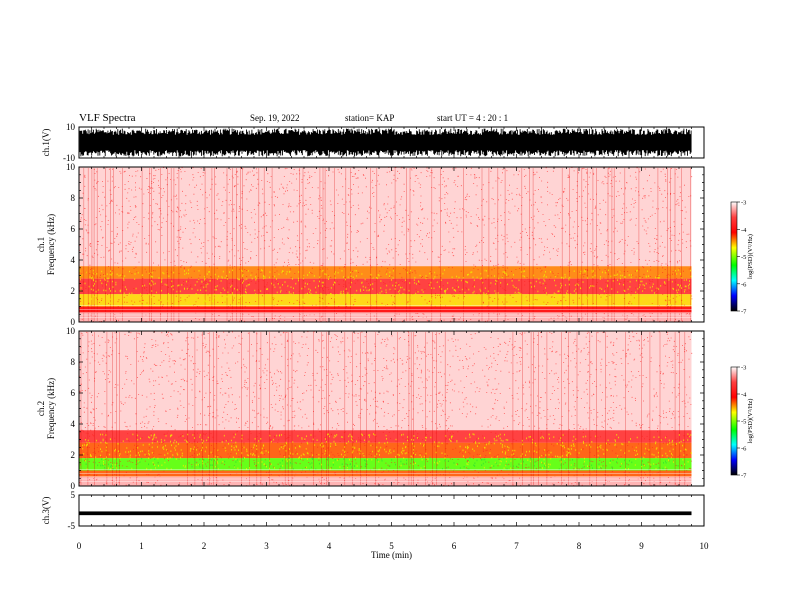 The width and height of the screenshot is (792, 612). Describe the element at coordinates (385, 513) in the screenshot. I see `ch3-waveform-trace` at that location.